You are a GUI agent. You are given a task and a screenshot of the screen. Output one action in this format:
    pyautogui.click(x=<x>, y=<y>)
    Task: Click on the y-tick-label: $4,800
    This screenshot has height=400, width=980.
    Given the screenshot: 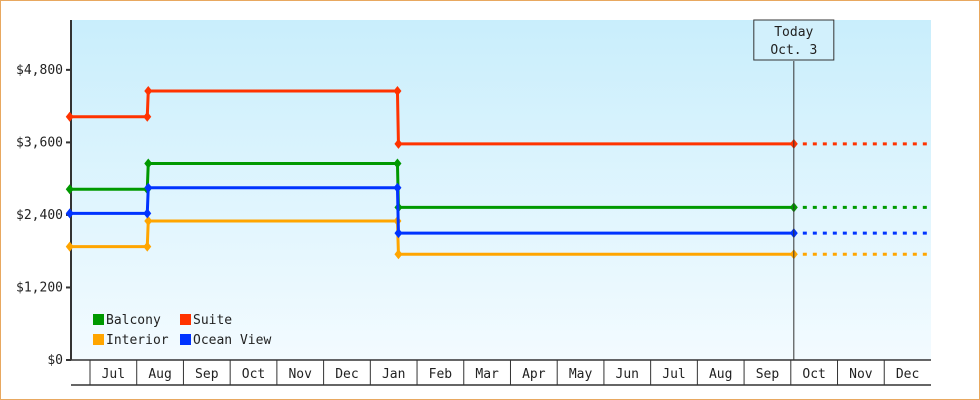 What is the action you would take?
    pyautogui.click(x=39, y=70)
    